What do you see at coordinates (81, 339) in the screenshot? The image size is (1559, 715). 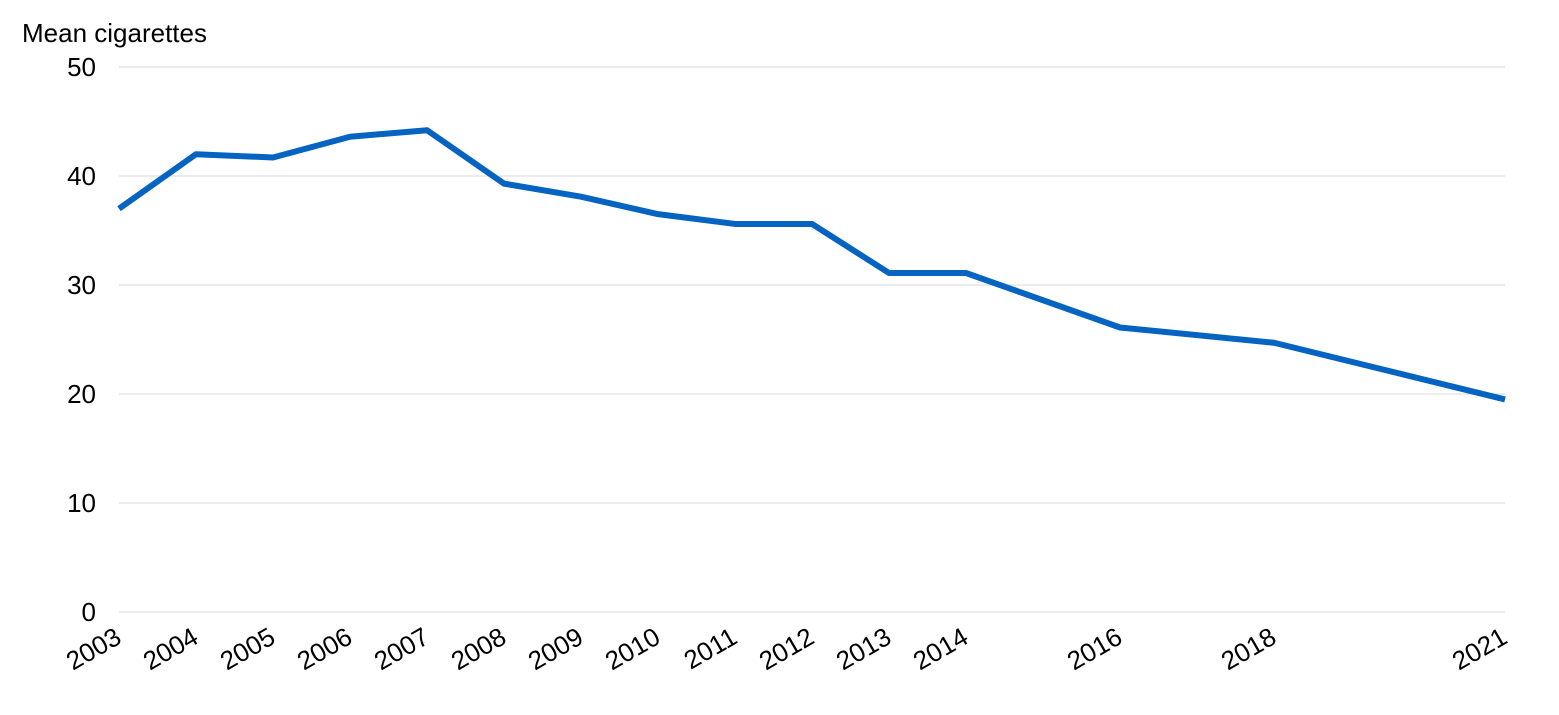 I see `y-axis-ticks: 0 10 20 30 40 50` at bounding box center [81, 339].